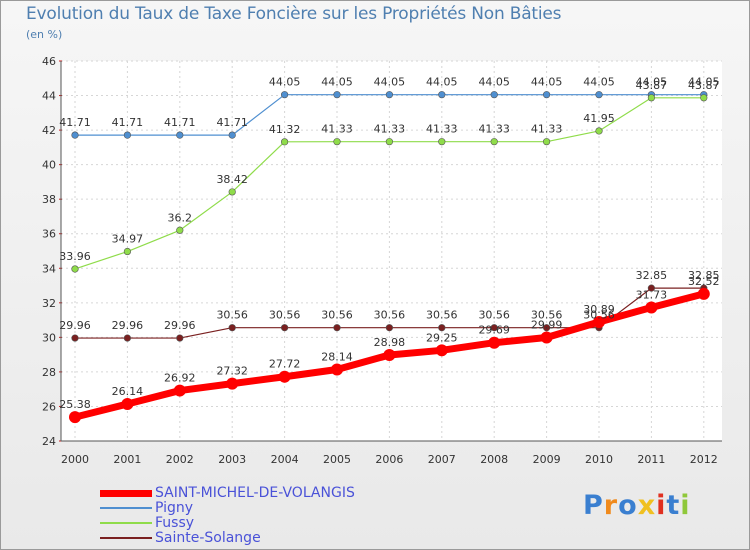 The height and width of the screenshot is (550, 750). What do you see at coordinates (547, 459) in the screenshot?
I see `x-tick-label-2009: 2009` at bounding box center [547, 459].